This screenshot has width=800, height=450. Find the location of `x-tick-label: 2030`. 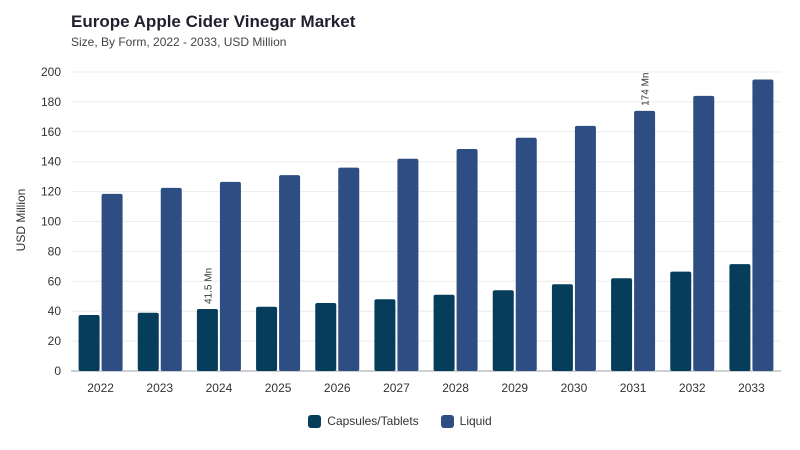

x-tick-label: 2030 is located at coordinates (574, 388).